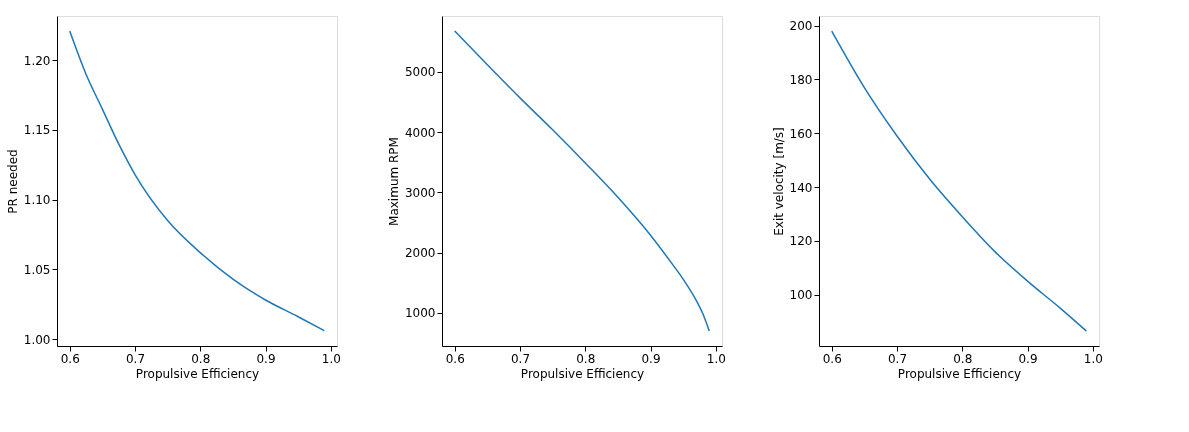 This screenshot has height=432, width=1189. Describe the element at coordinates (12, 181) in the screenshot. I see `y-axis-title: PR needed` at that location.